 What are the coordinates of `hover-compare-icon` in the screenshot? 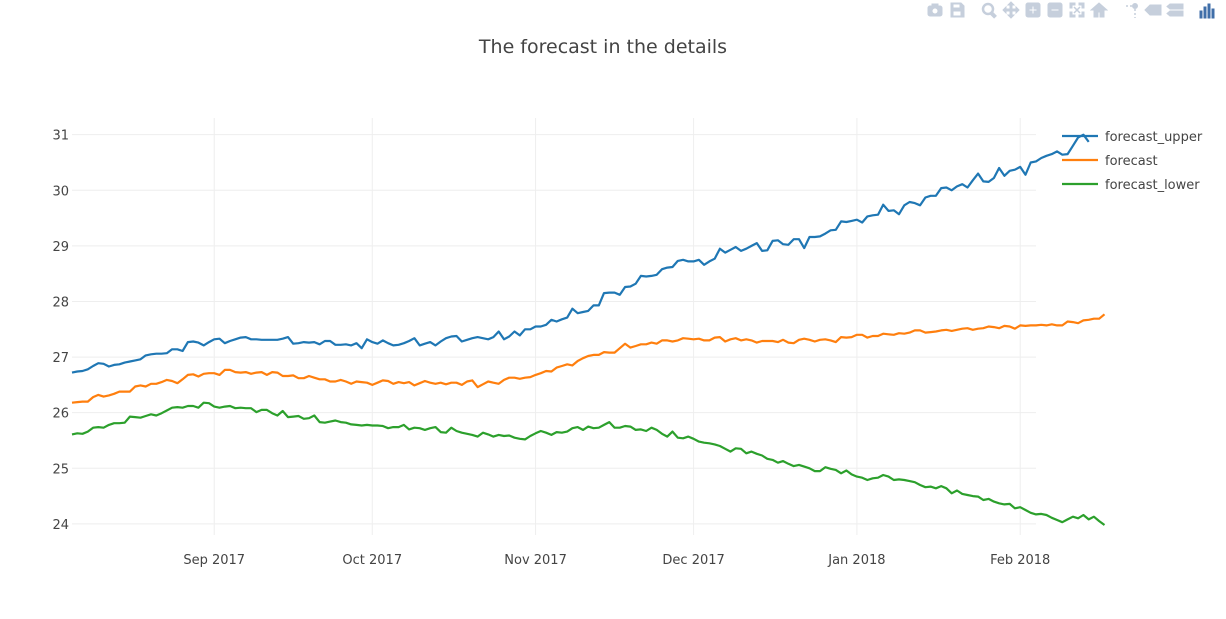 It's located at (1175, 10).